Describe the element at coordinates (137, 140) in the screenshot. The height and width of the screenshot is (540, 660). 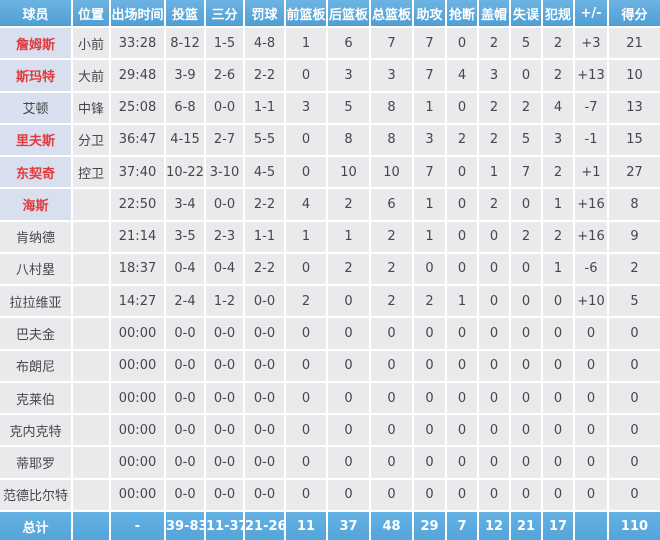
I see `stat-minutes: 36:47` at that location.